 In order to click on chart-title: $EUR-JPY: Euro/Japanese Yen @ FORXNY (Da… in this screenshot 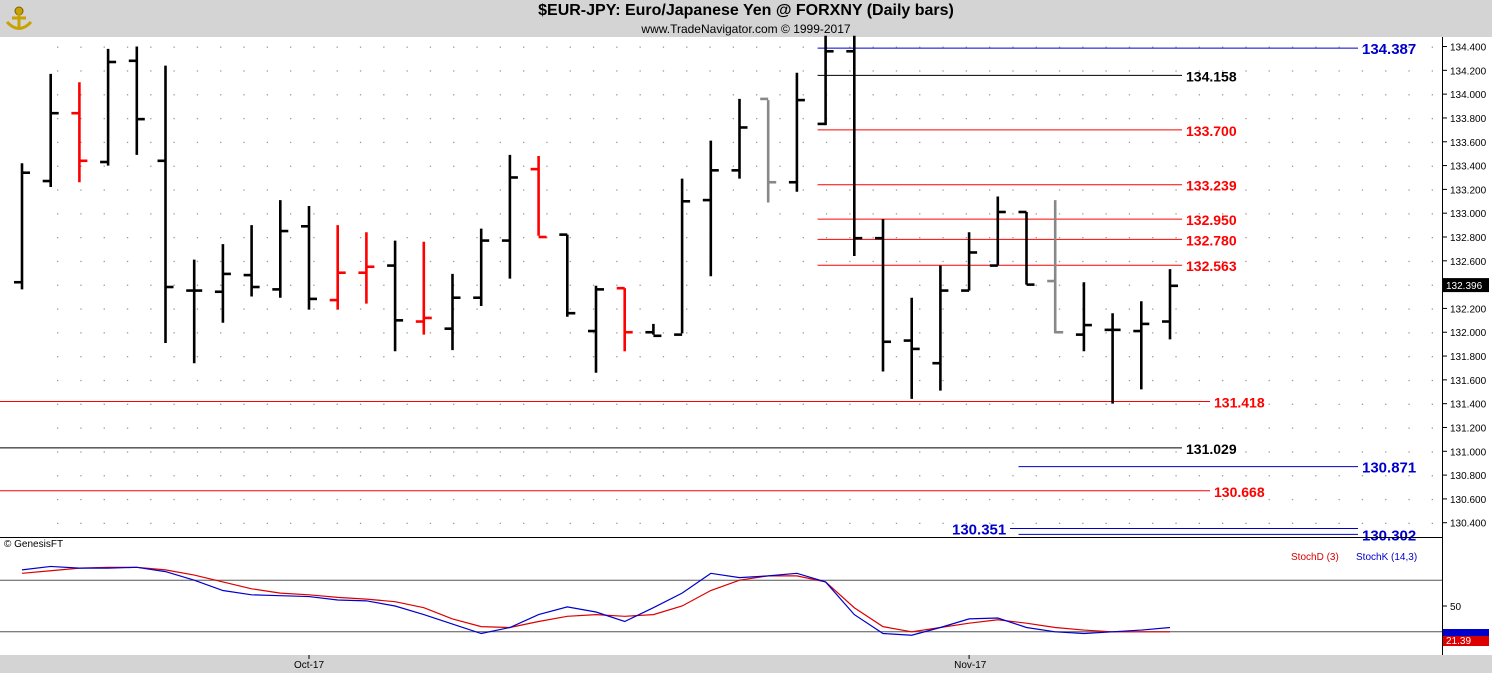, I will do `click(746, 10)`.